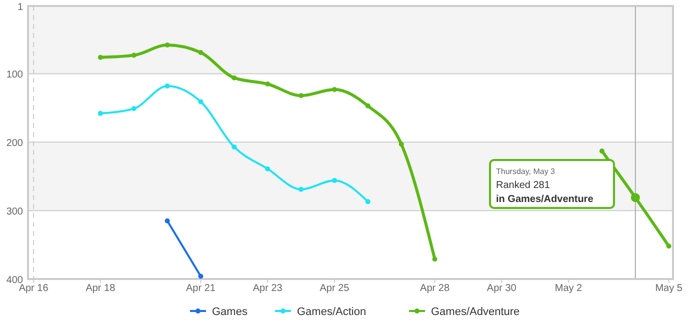  I want to click on y-tick-label: 1, so click(20, 7).